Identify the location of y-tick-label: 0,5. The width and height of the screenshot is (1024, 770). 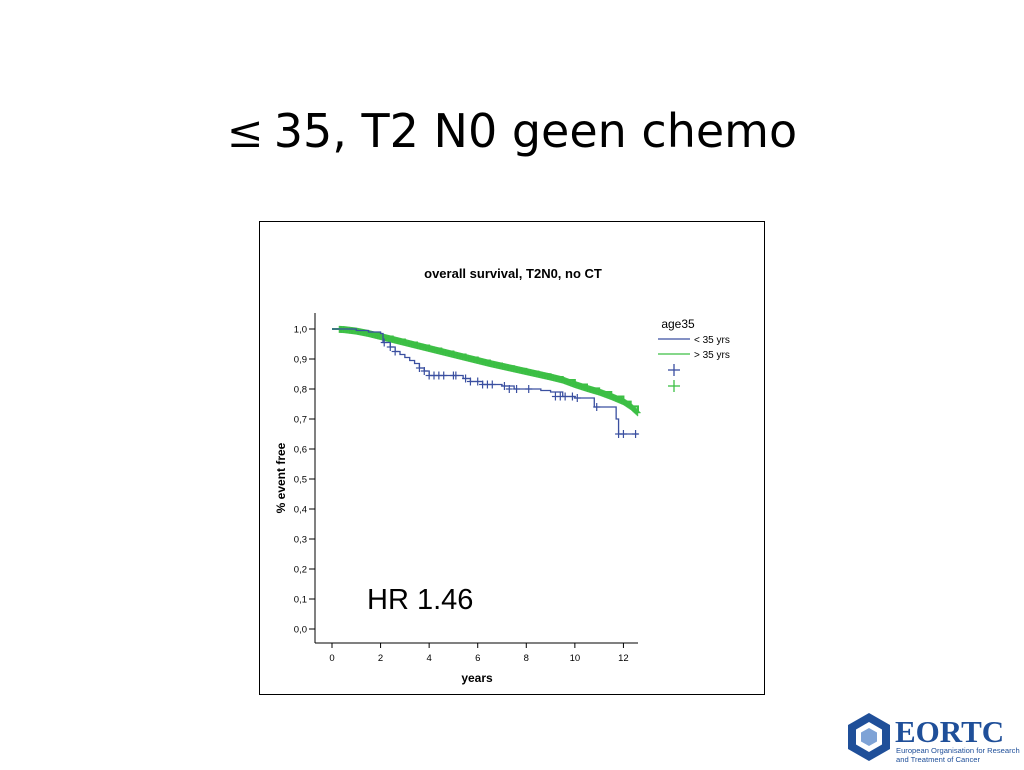
(300, 480).